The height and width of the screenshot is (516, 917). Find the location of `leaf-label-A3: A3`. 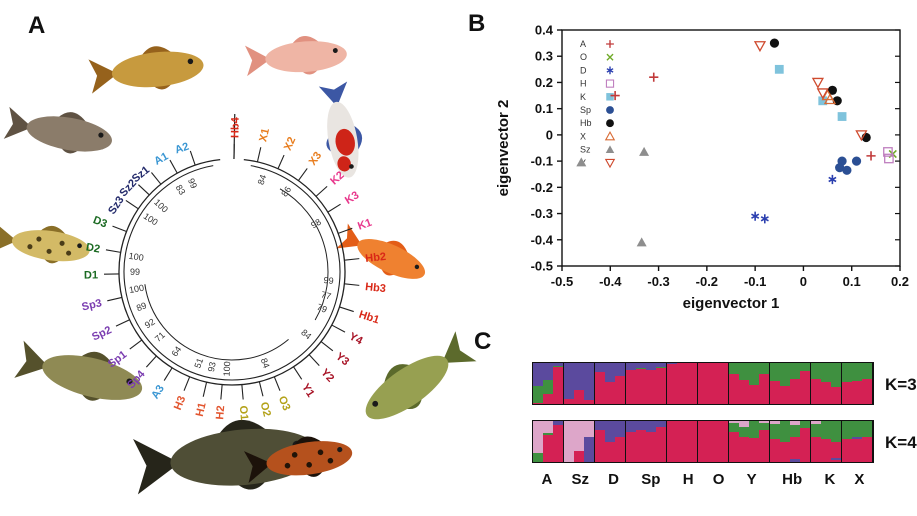

leaf-label-A3: A3 is located at coordinates (158, 392).